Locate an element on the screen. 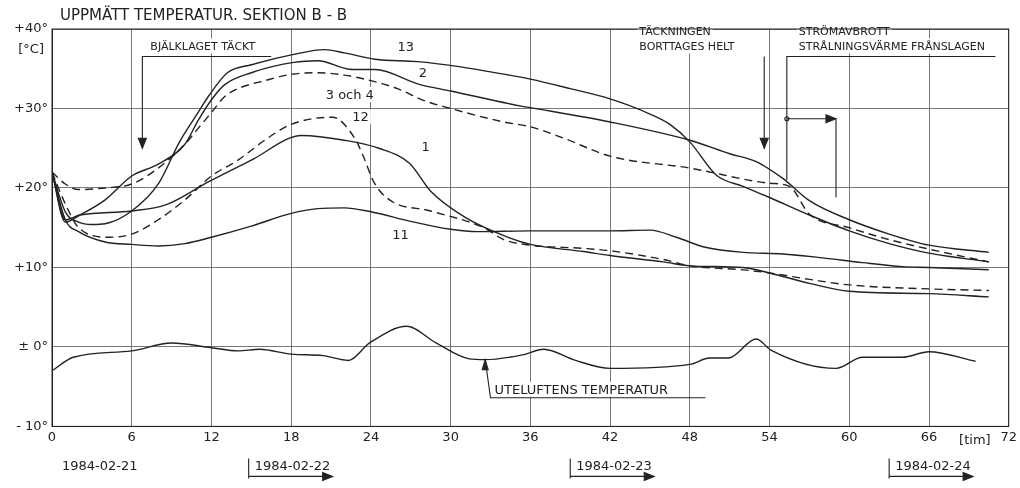 The height and width of the screenshot is (488, 1020). annotation: TÄCKNINGEN BORTTAGES HELT is located at coordinates (686, 39).